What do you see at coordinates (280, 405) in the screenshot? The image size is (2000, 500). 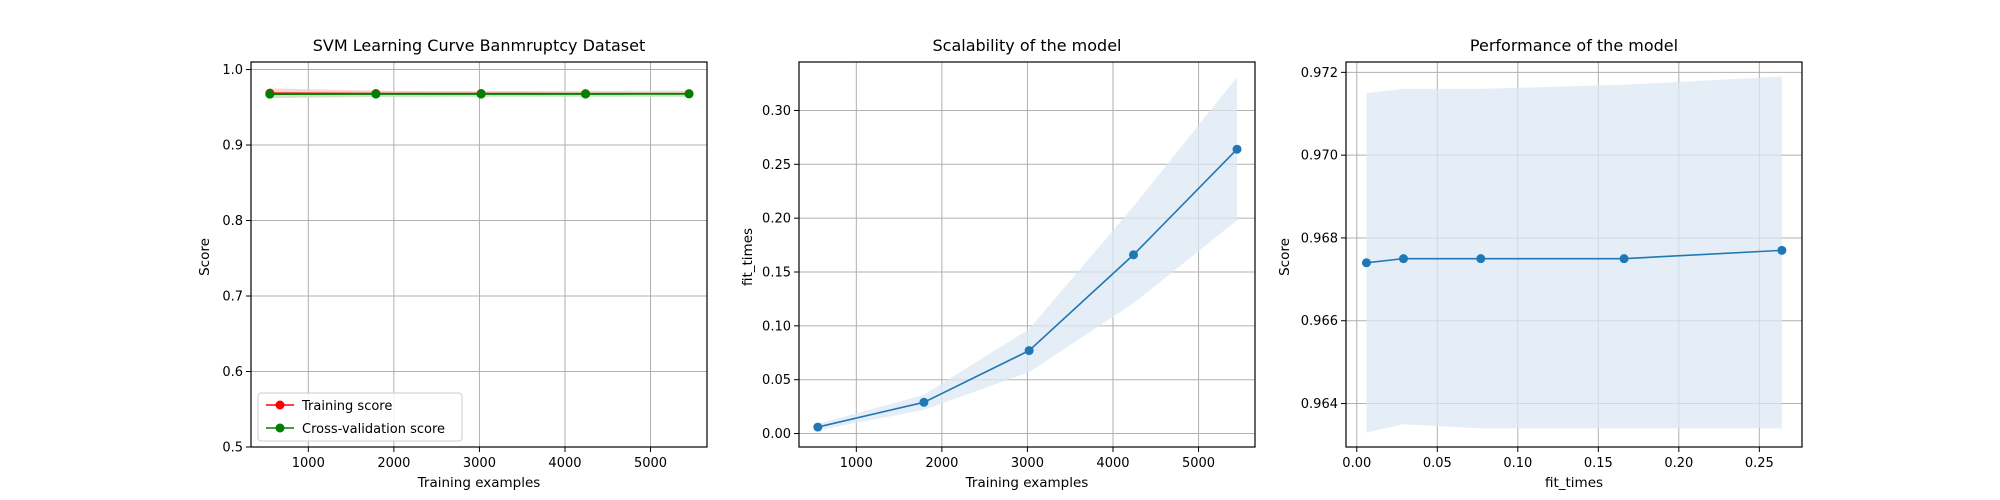 I see `legend-training-marker` at bounding box center [280, 405].